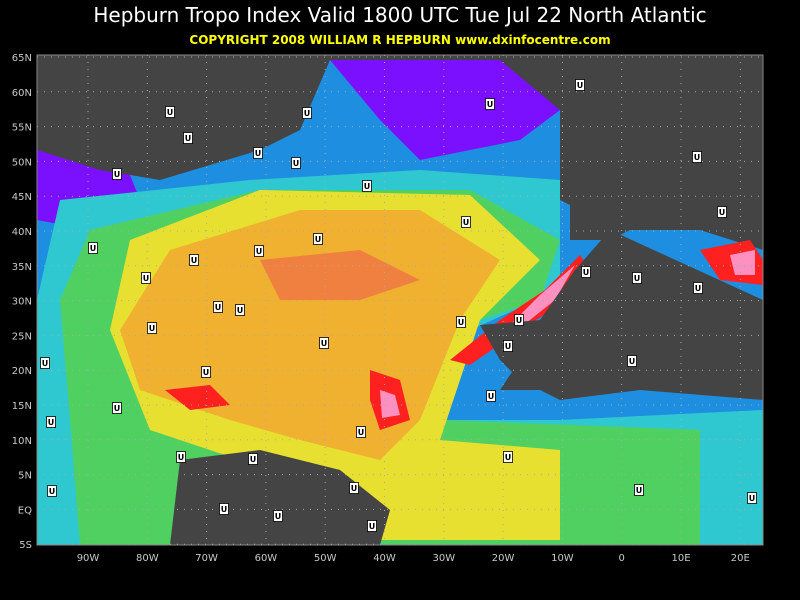 The width and height of the screenshot is (800, 600). I want to click on south-america, so click(280, 497).